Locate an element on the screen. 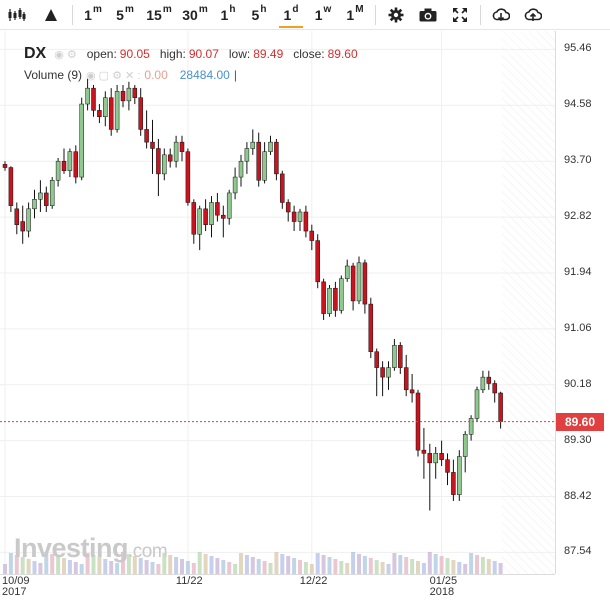 The height and width of the screenshot is (601, 610). interval-unit: w is located at coordinates (327, 9).